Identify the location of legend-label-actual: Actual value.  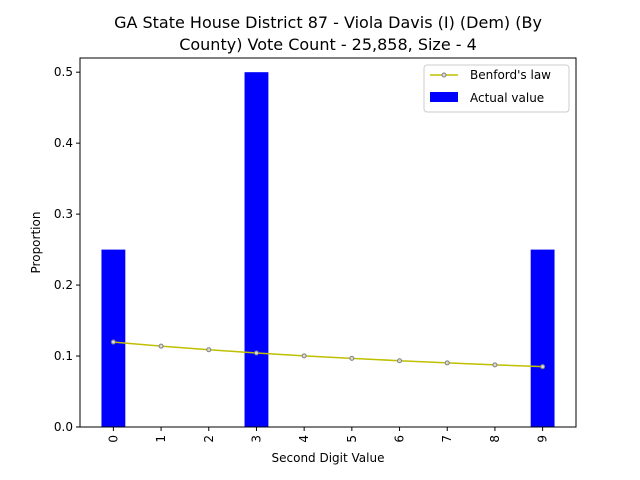
(507, 98).